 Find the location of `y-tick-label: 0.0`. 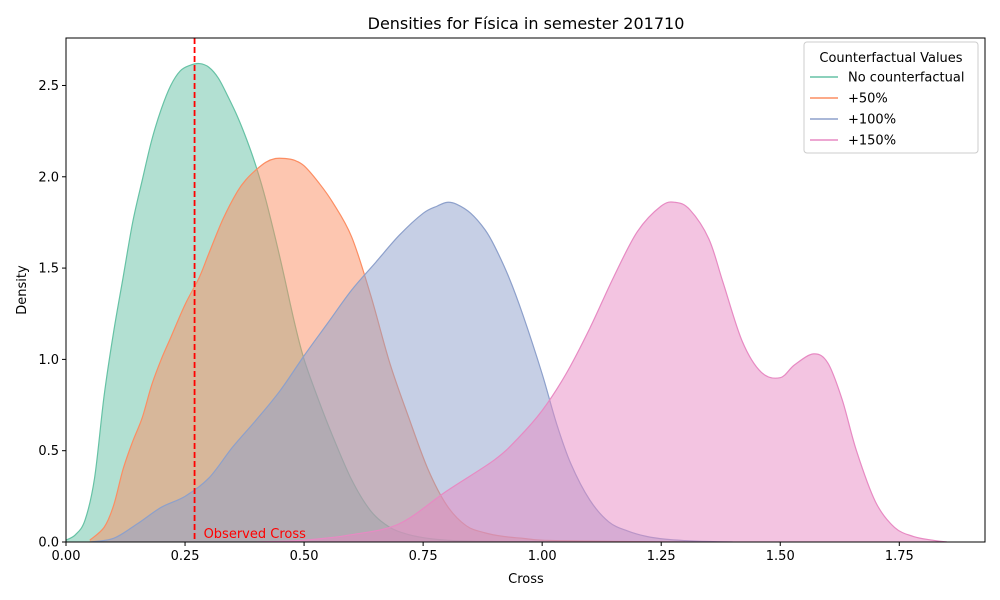

y-tick-label: 0.0 is located at coordinates (48, 543).